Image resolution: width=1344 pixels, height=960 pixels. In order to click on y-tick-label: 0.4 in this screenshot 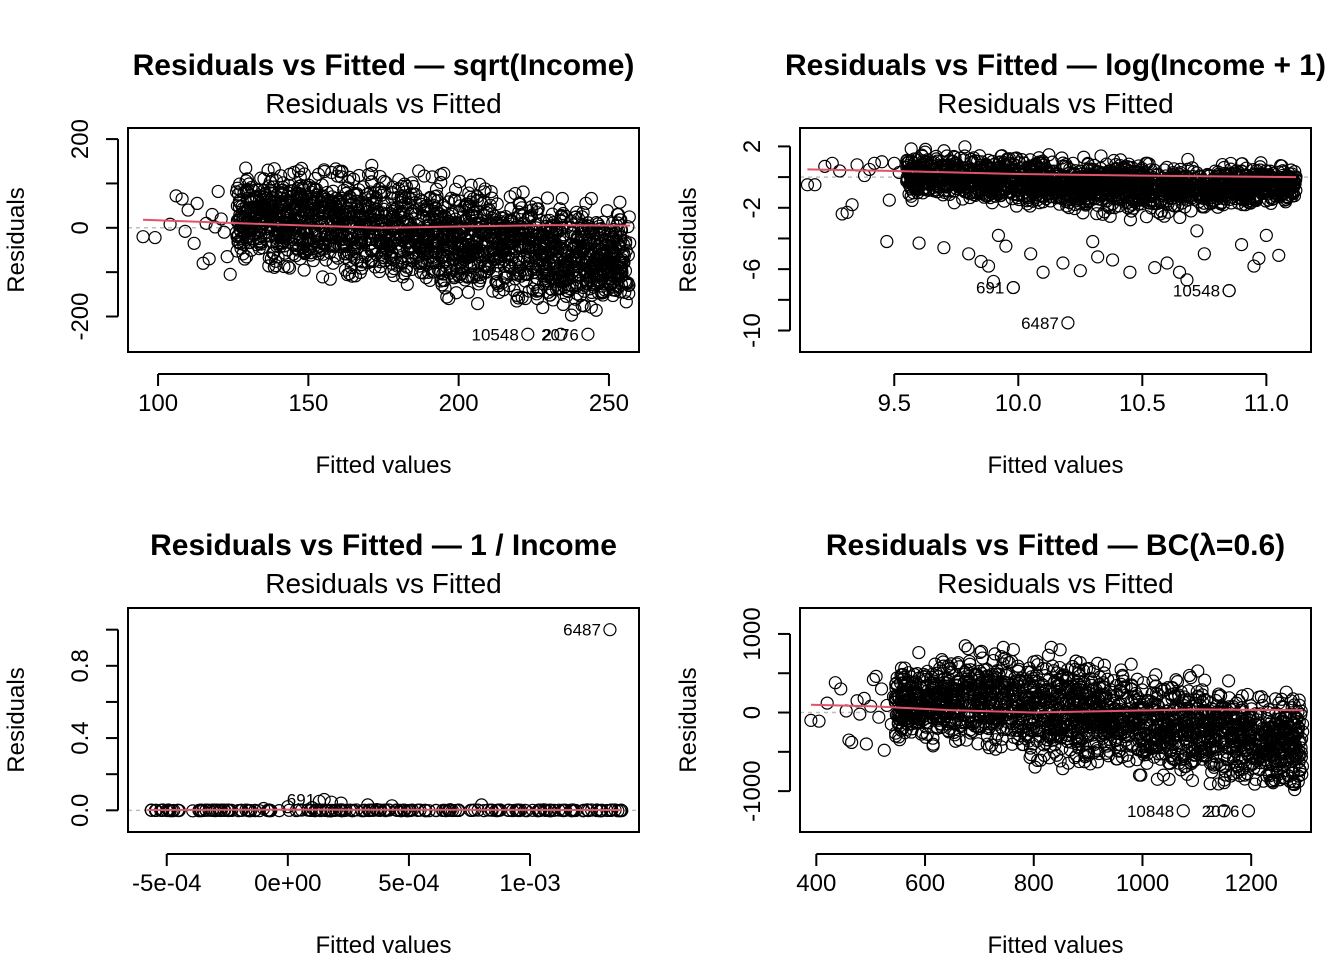, I will do `click(80, 737)`.